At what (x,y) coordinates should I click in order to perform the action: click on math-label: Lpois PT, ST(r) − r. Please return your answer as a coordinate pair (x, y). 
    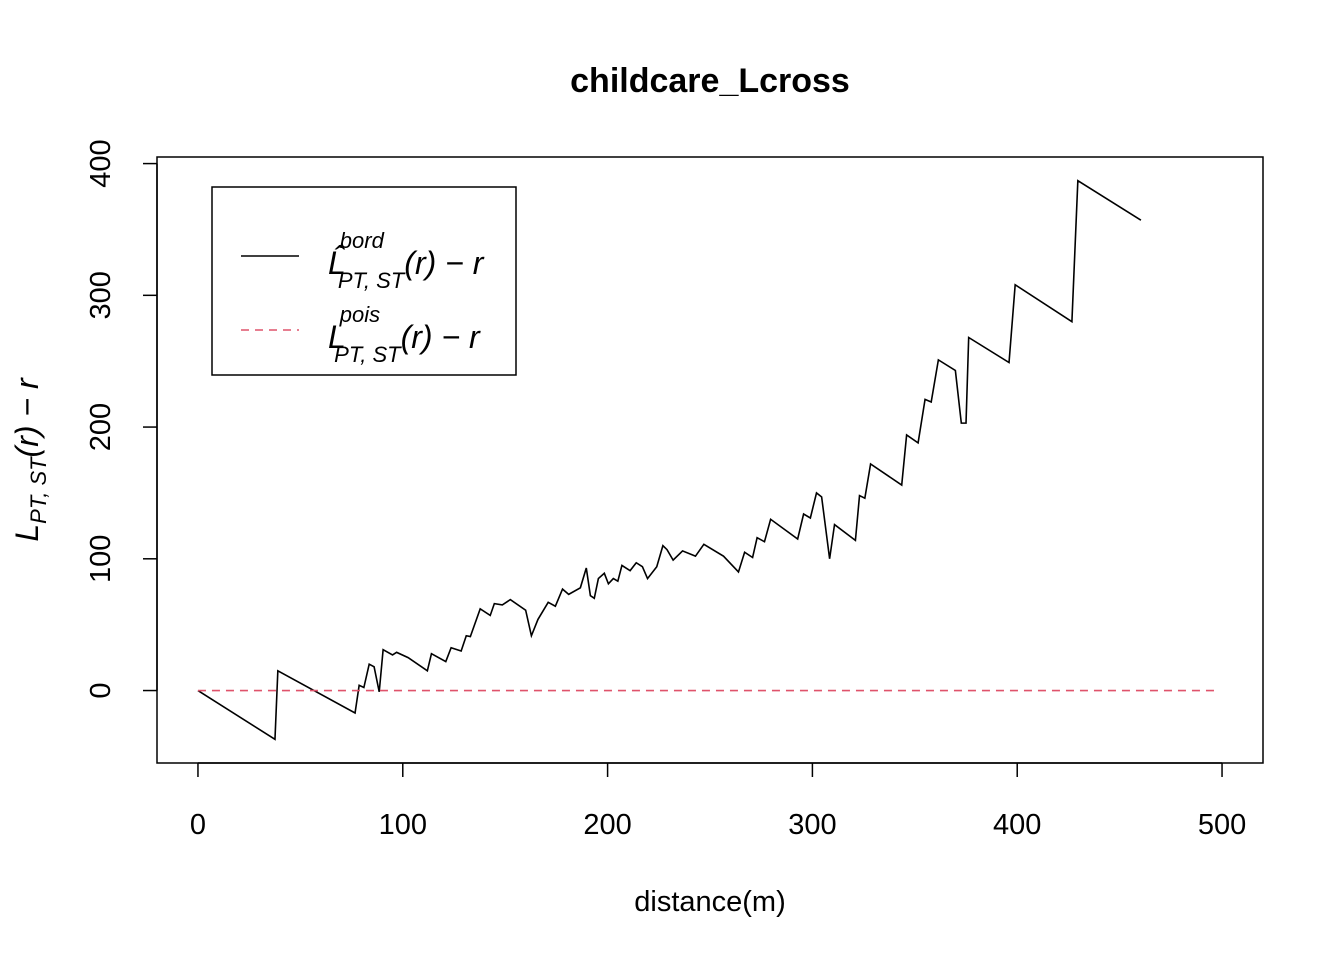
    Looking at the image, I should click on (404, 334).